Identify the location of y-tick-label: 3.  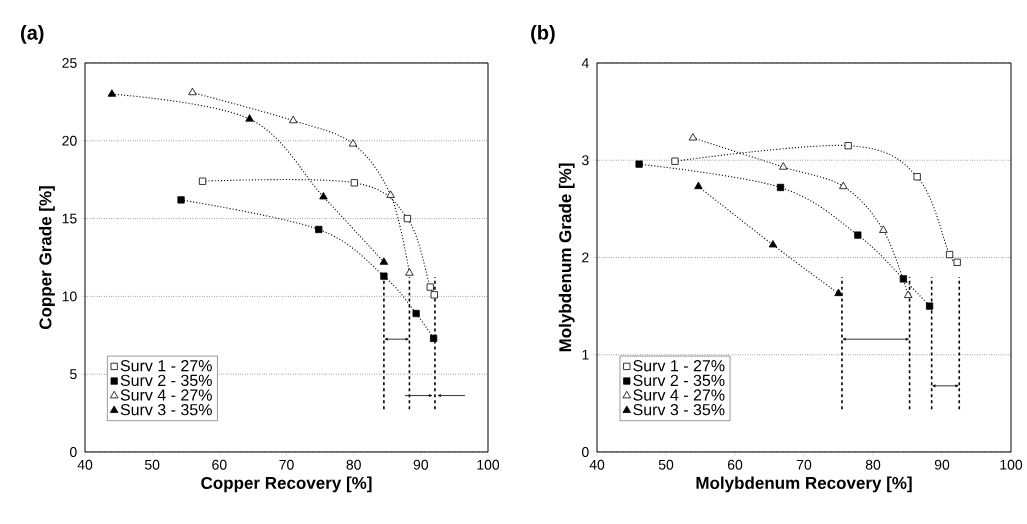
(585, 160).